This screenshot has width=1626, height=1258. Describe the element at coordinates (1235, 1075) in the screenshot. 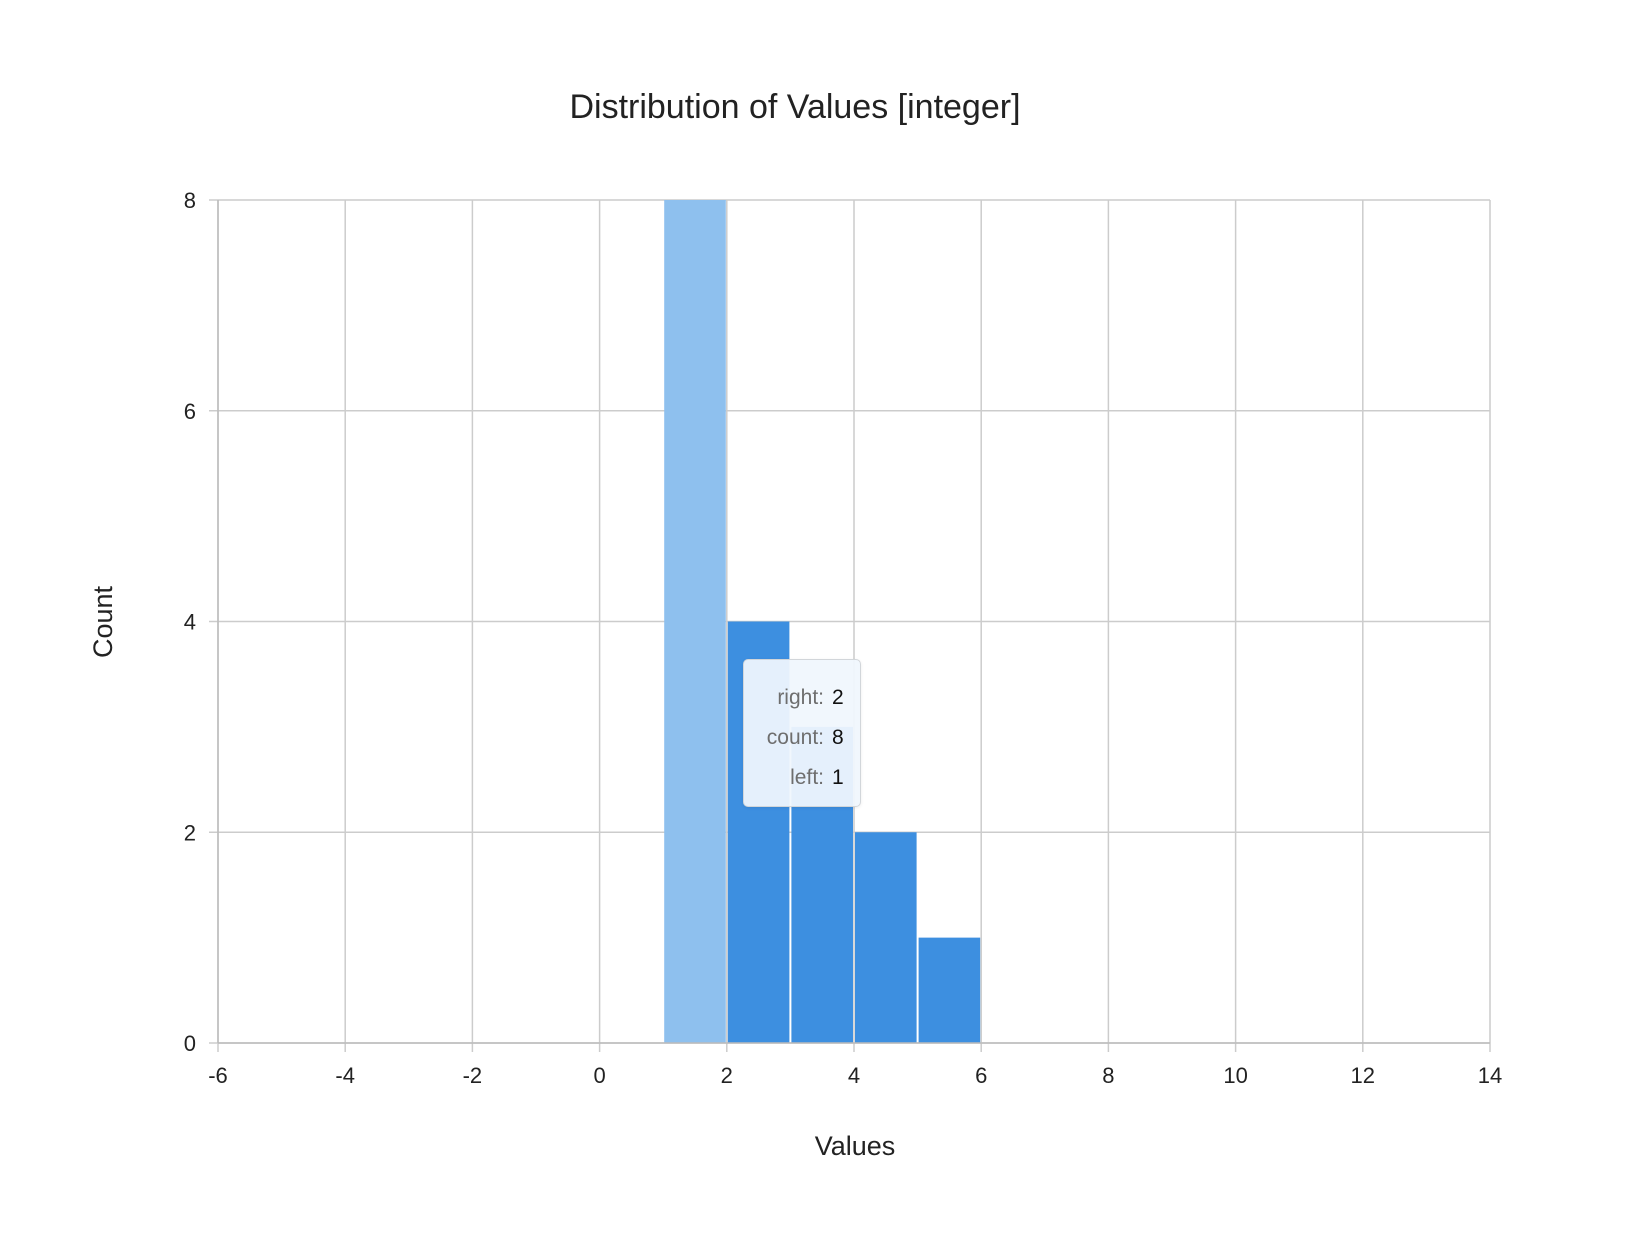

I see `x-tick-label: 10` at that location.